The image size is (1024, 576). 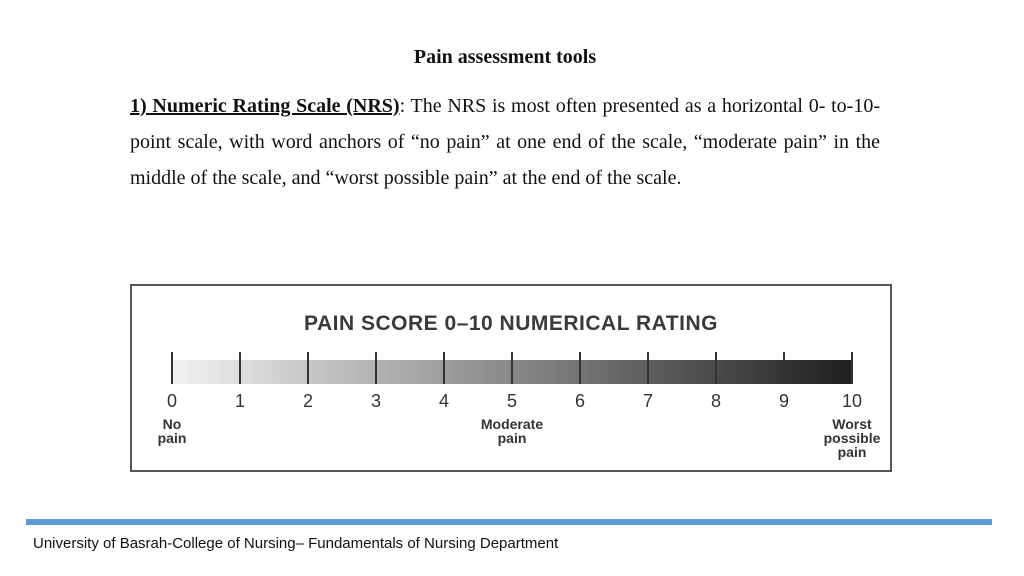 What do you see at coordinates (648, 401) in the screenshot?
I see `scale-tick-label-7: 7` at bounding box center [648, 401].